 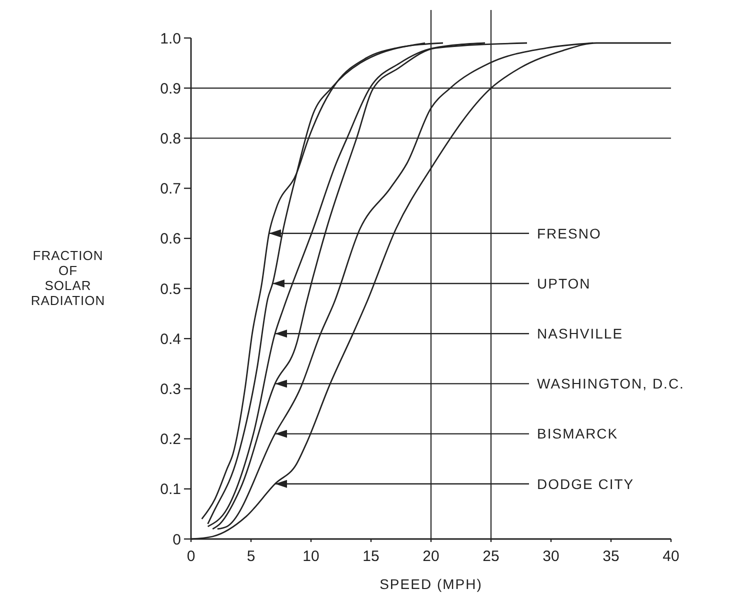 I want to click on x-axis-title: SPEED (MPH), so click(x=431, y=584).